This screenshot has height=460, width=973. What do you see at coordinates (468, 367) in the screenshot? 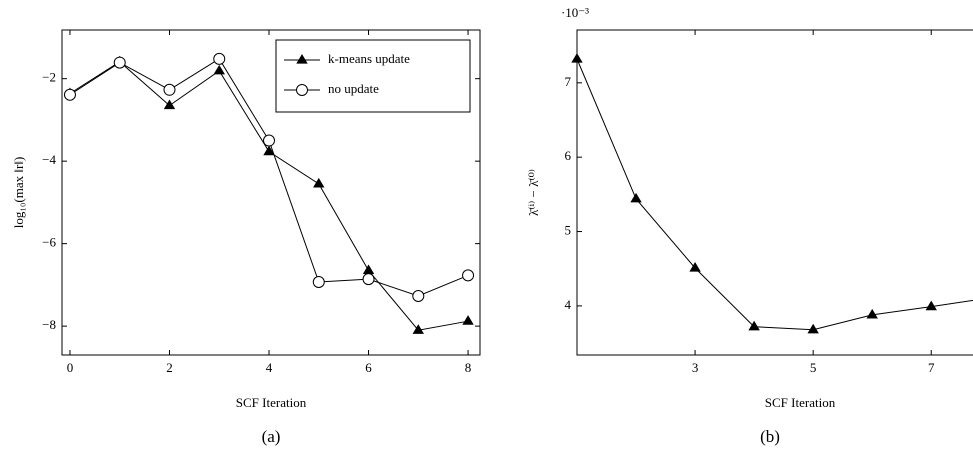
I see `x-tick-label: 8` at bounding box center [468, 367].